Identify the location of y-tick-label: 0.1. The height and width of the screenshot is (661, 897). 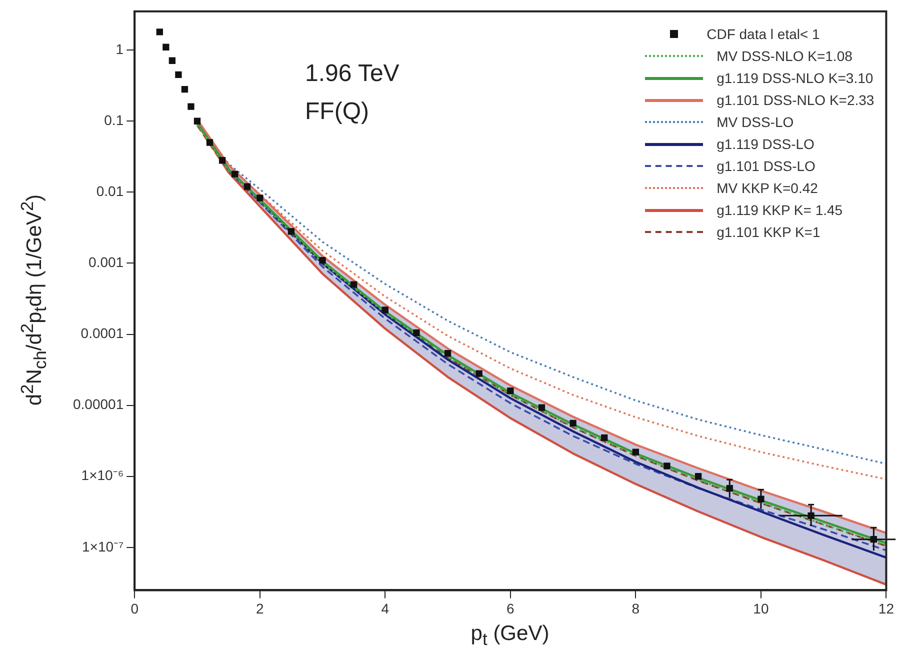
(114, 120).